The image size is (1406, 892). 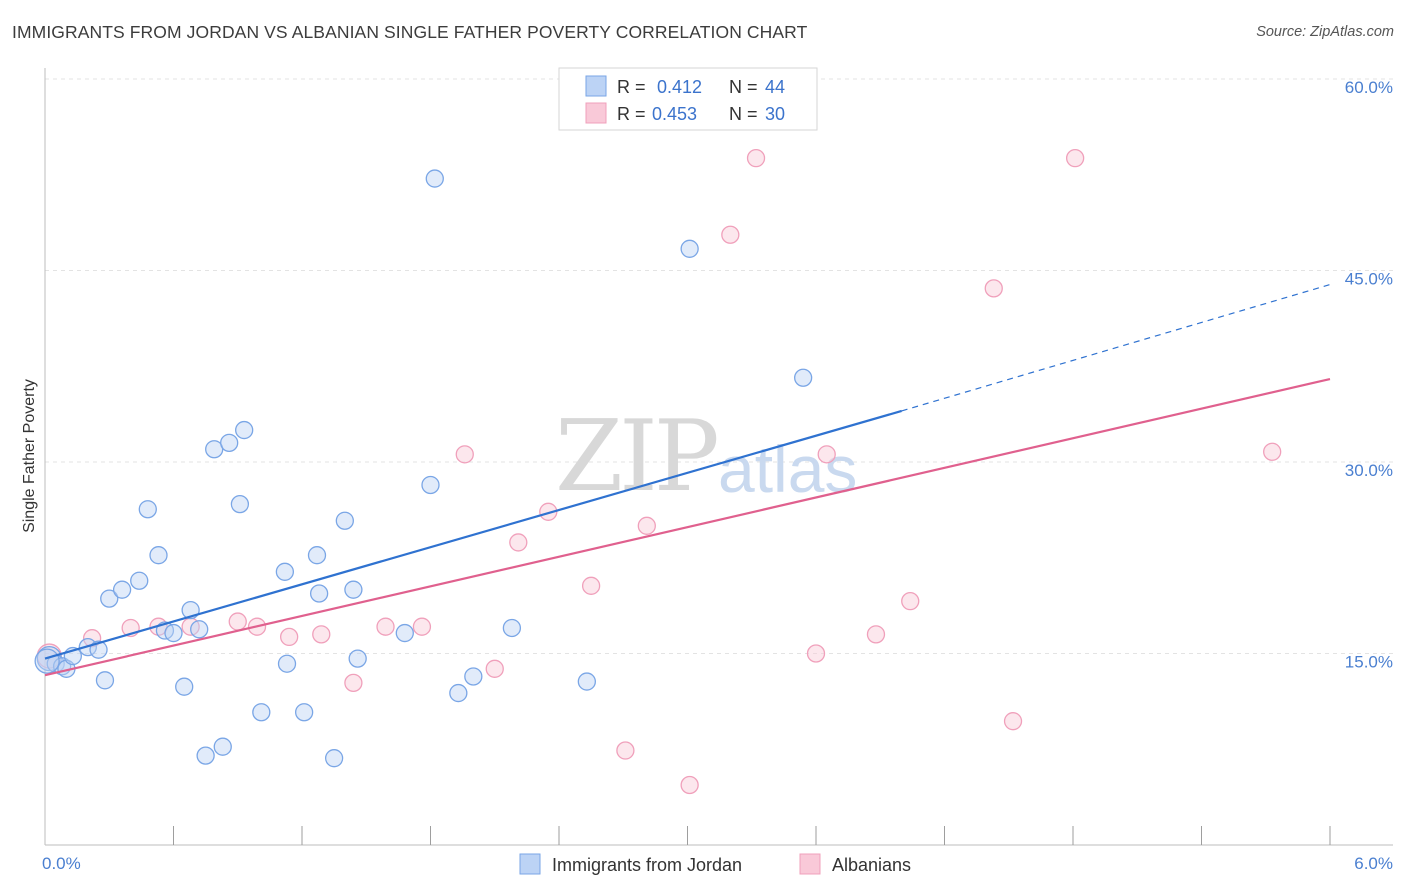 I want to click on legend-swatch-jordan, so click(x=596, y=86).